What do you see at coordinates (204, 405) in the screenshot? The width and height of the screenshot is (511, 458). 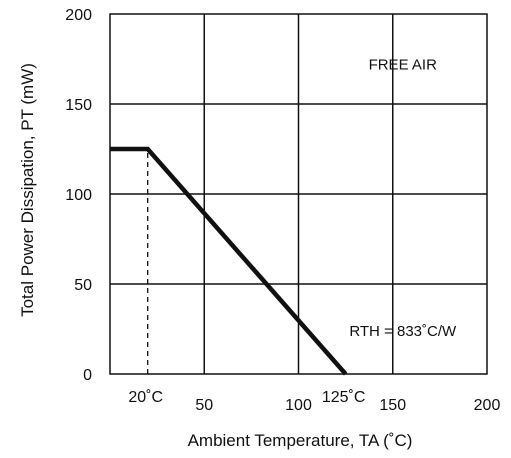 I see `x-tick-label: 50` at bounding box center [204, 405].